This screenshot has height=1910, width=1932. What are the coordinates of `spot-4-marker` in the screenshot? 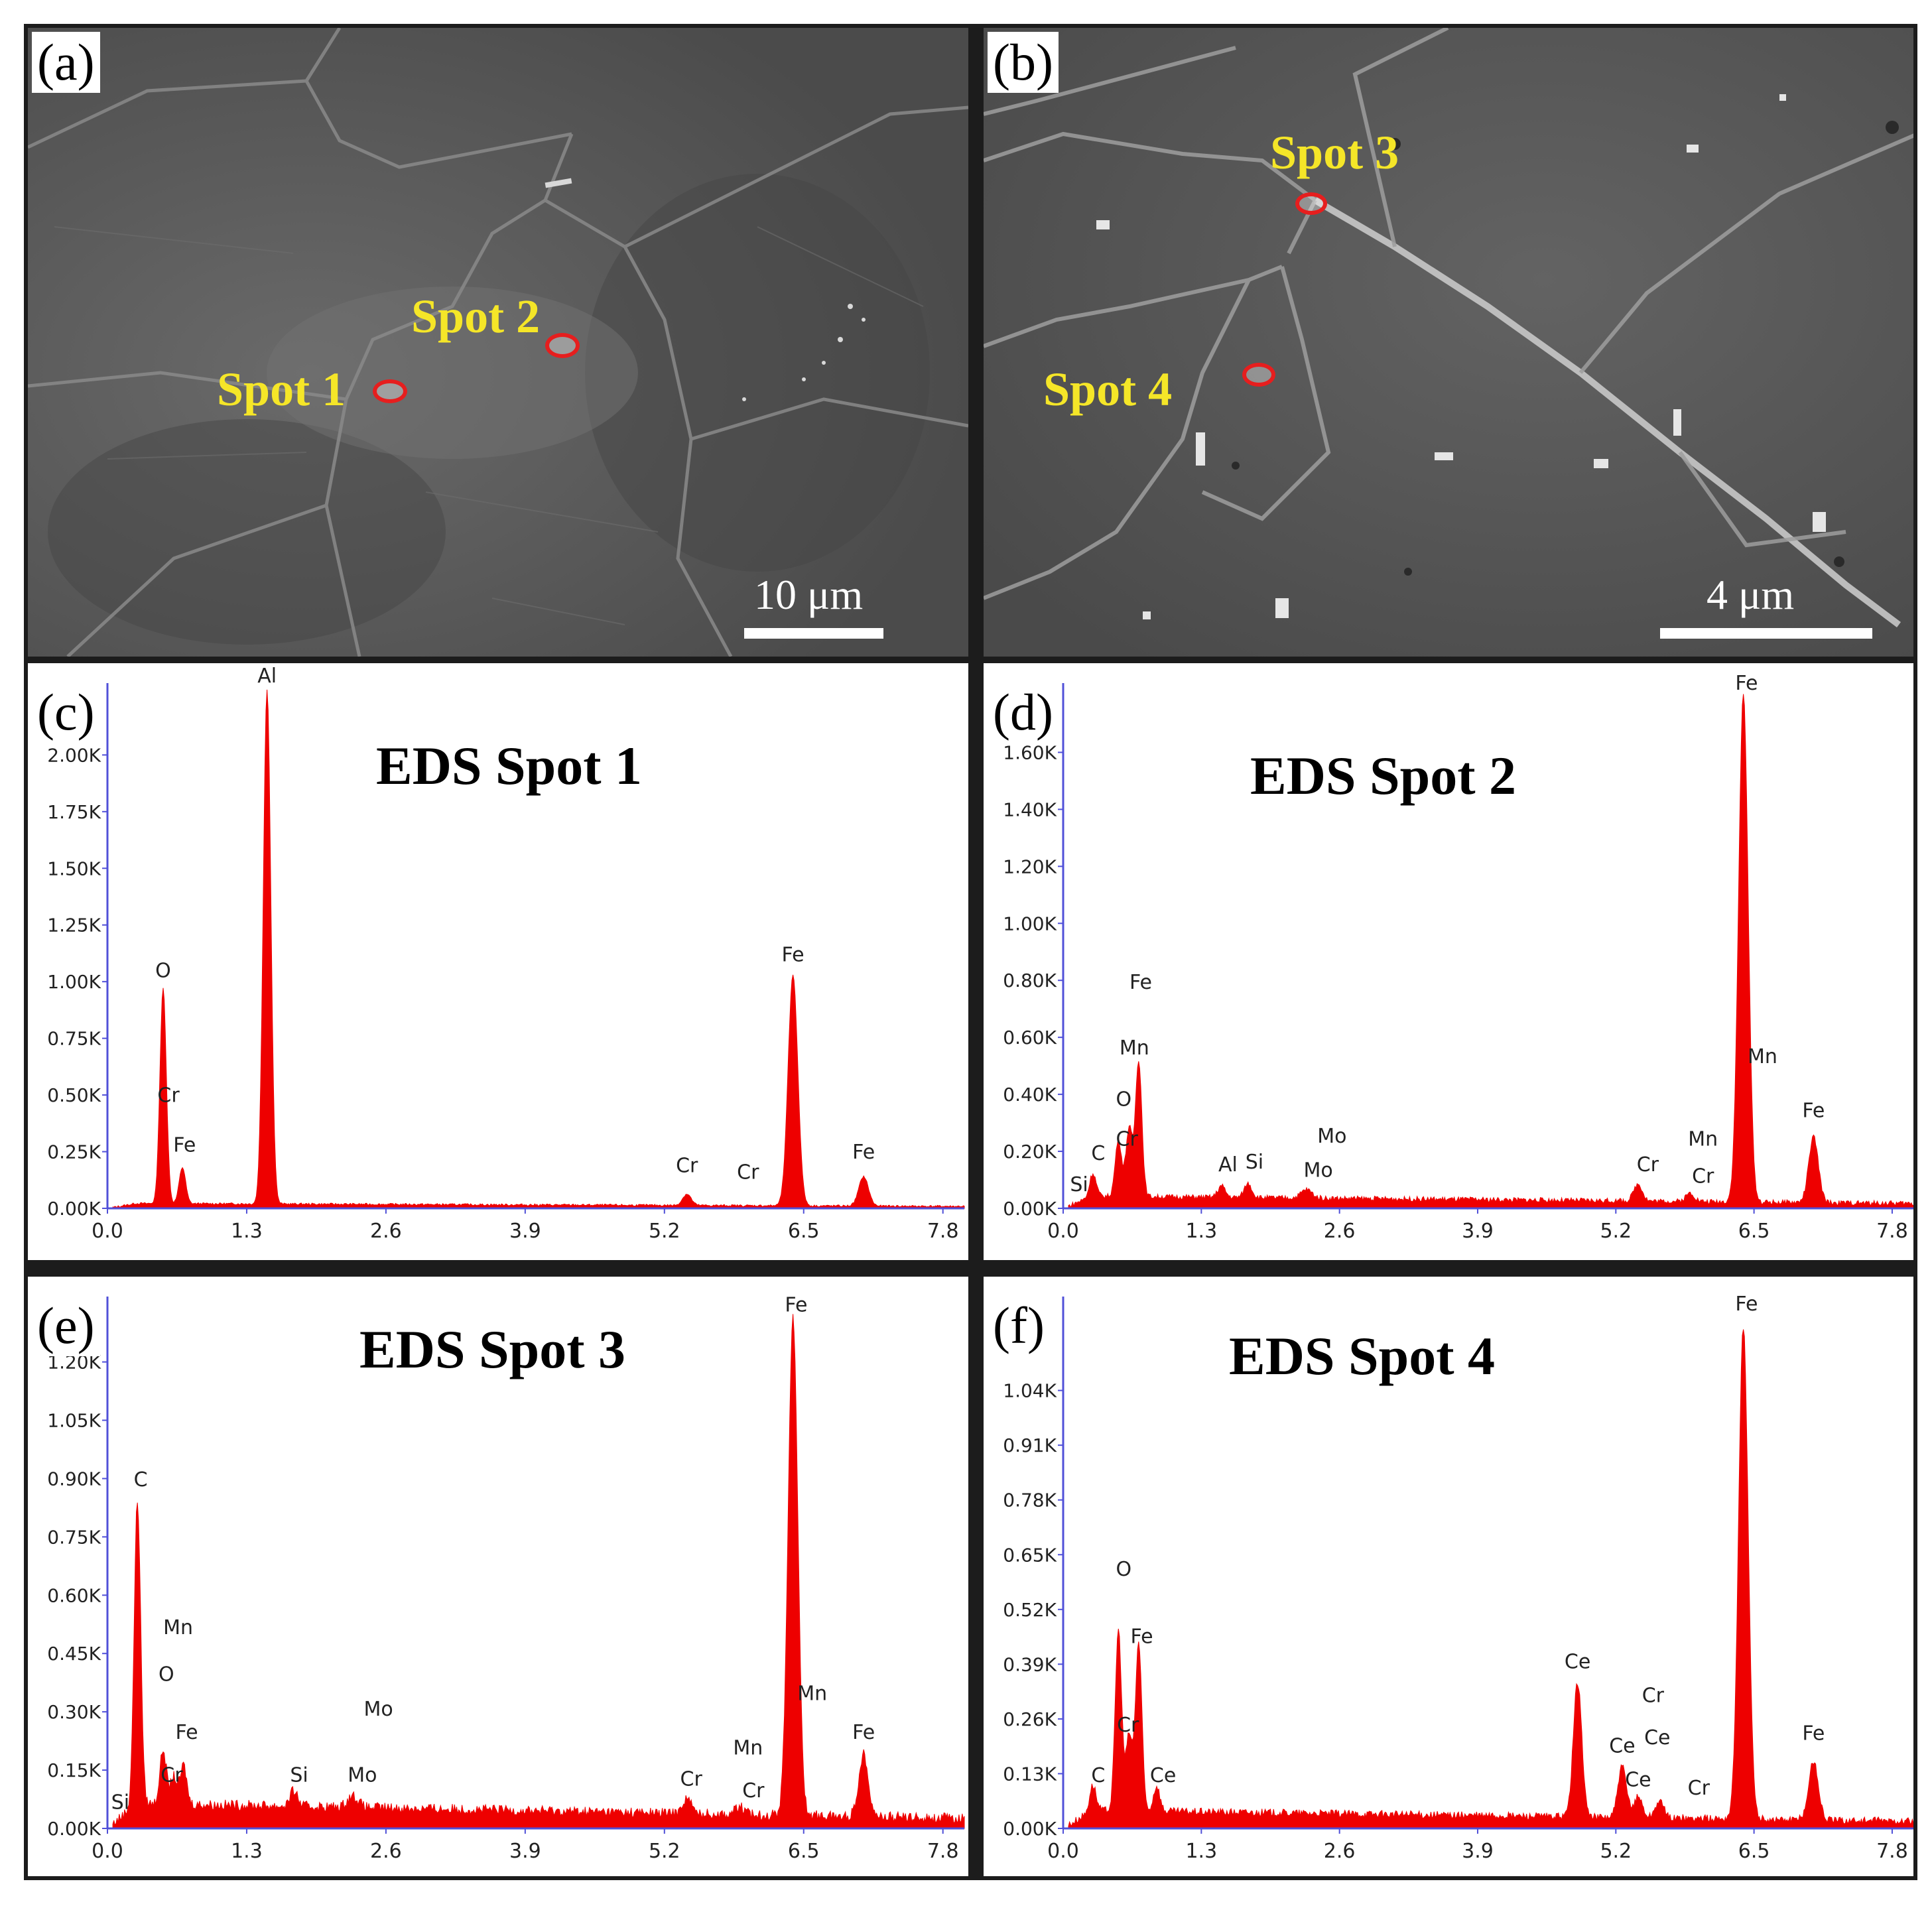 It's located at (1259, 375).